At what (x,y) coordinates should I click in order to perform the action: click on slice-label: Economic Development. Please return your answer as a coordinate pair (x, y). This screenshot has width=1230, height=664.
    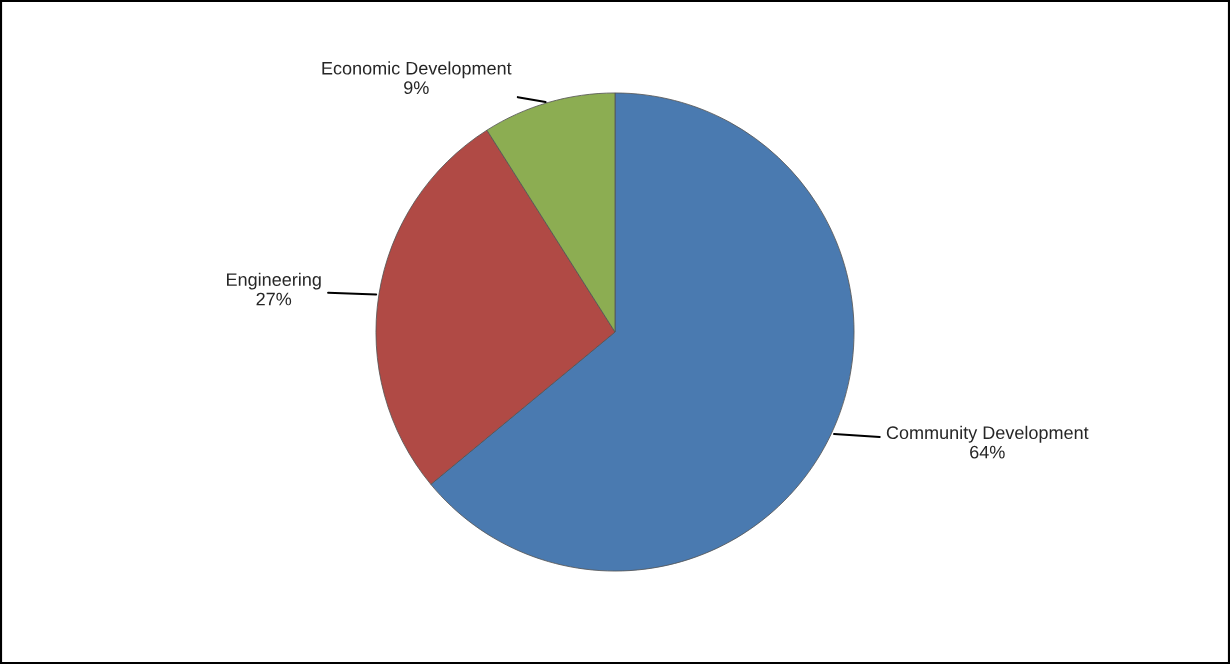
    Looking at the image, I should click on (417, 70).